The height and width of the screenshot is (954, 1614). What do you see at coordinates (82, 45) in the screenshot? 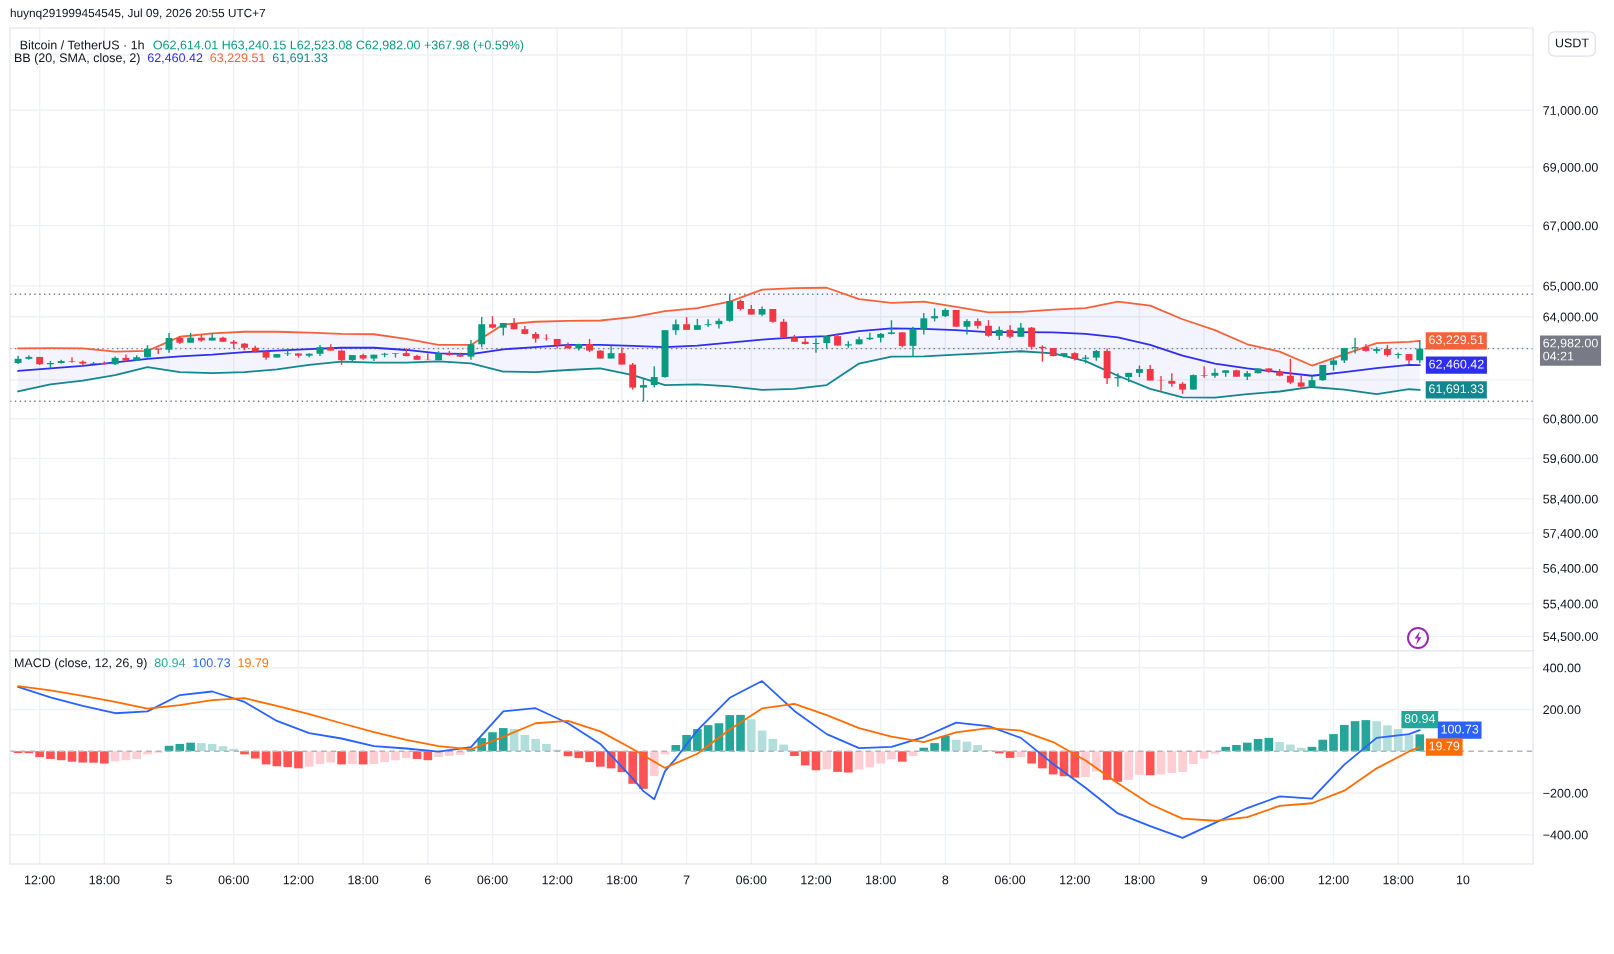
I see `text: Bitcoin / TetherUS · 1h` at bounding box center [82, 45].